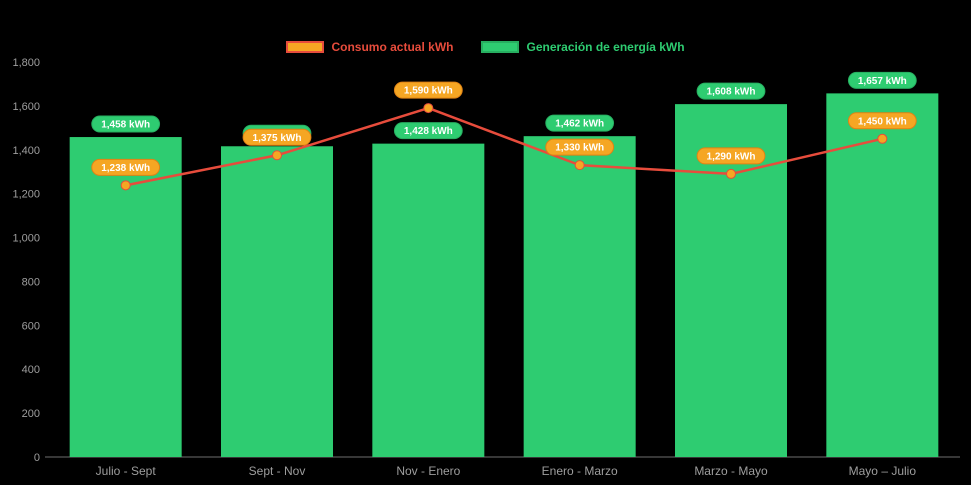  What do you see at coordinates (26, 63) in the screenshot?
I see `y-axis-tick-label: 1,800` at bounding box center [26, 63].